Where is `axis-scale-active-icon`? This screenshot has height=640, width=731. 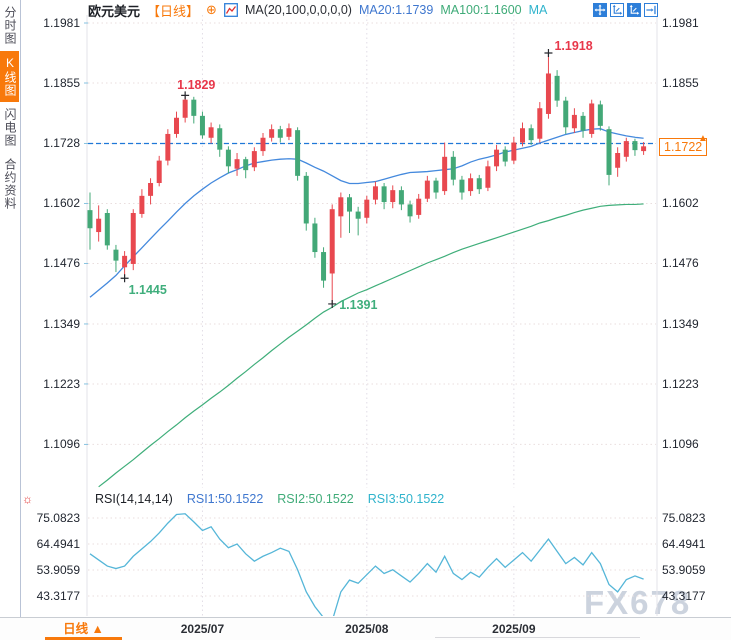
axis-scale-active-icon is located at coordinates (634, 10).